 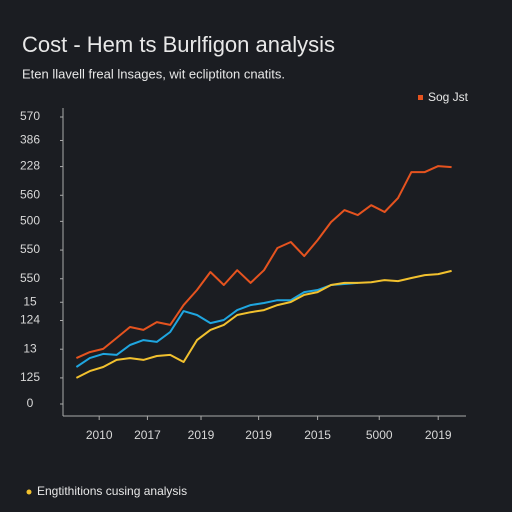 I want to click on y-tick-label: 228, so click(x=30, y=166).